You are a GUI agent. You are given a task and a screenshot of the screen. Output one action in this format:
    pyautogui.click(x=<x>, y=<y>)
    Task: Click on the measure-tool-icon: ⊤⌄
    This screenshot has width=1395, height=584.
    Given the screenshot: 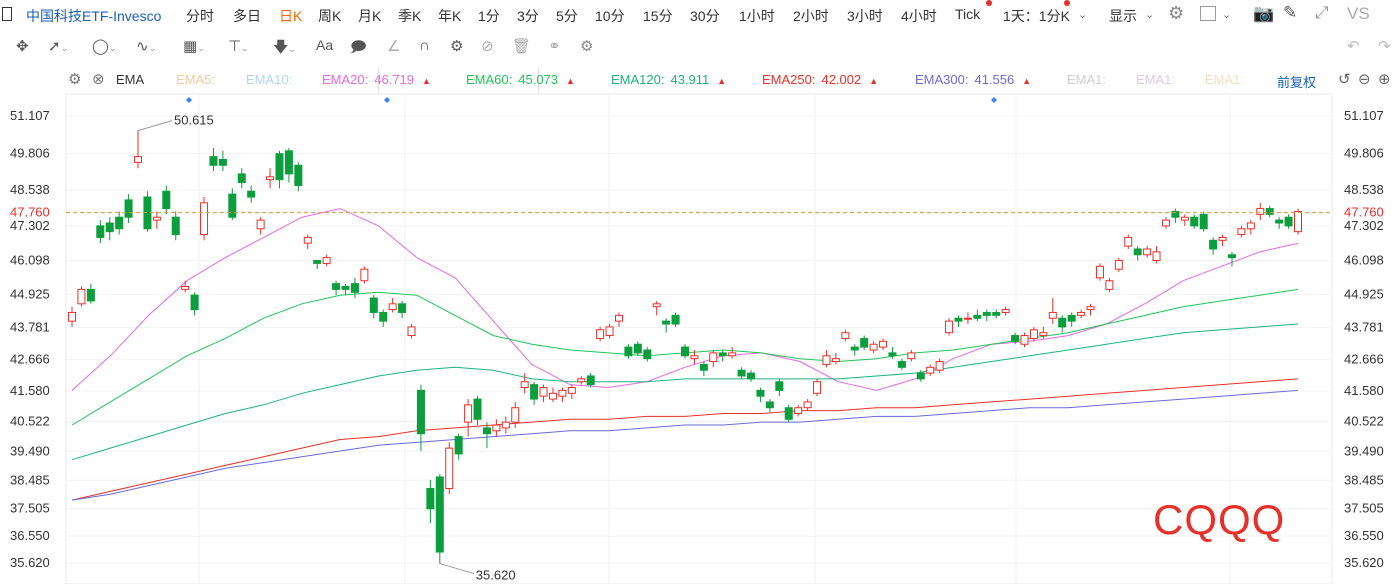 What is the action you would take?
    pyautogui.click(x=238, y=46)
    